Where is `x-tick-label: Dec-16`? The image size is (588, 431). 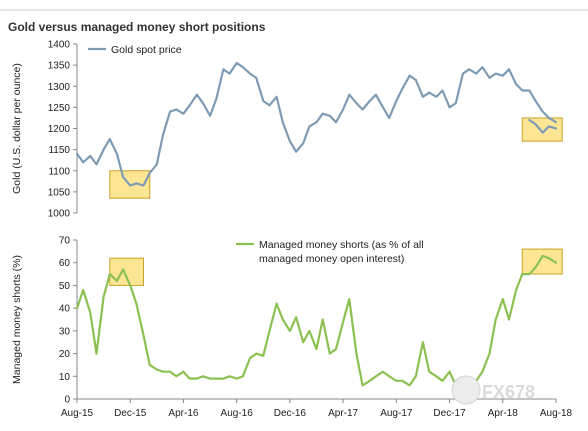 x-tick-label: Dec-16 is located at coordinates (290, 413).